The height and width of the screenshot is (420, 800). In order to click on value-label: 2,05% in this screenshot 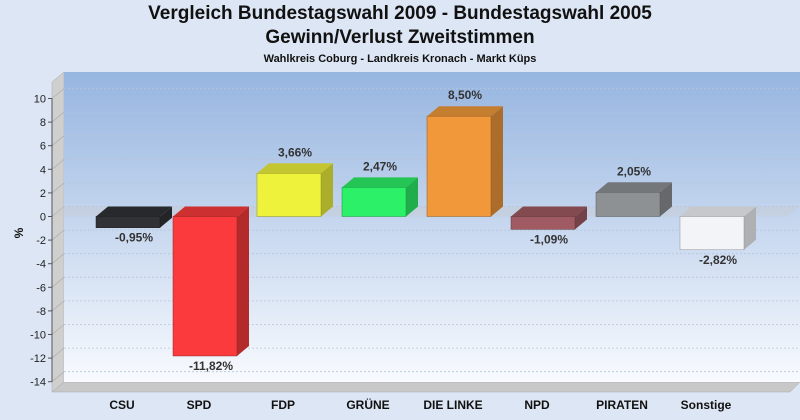, I will do `click(634, 171)`.